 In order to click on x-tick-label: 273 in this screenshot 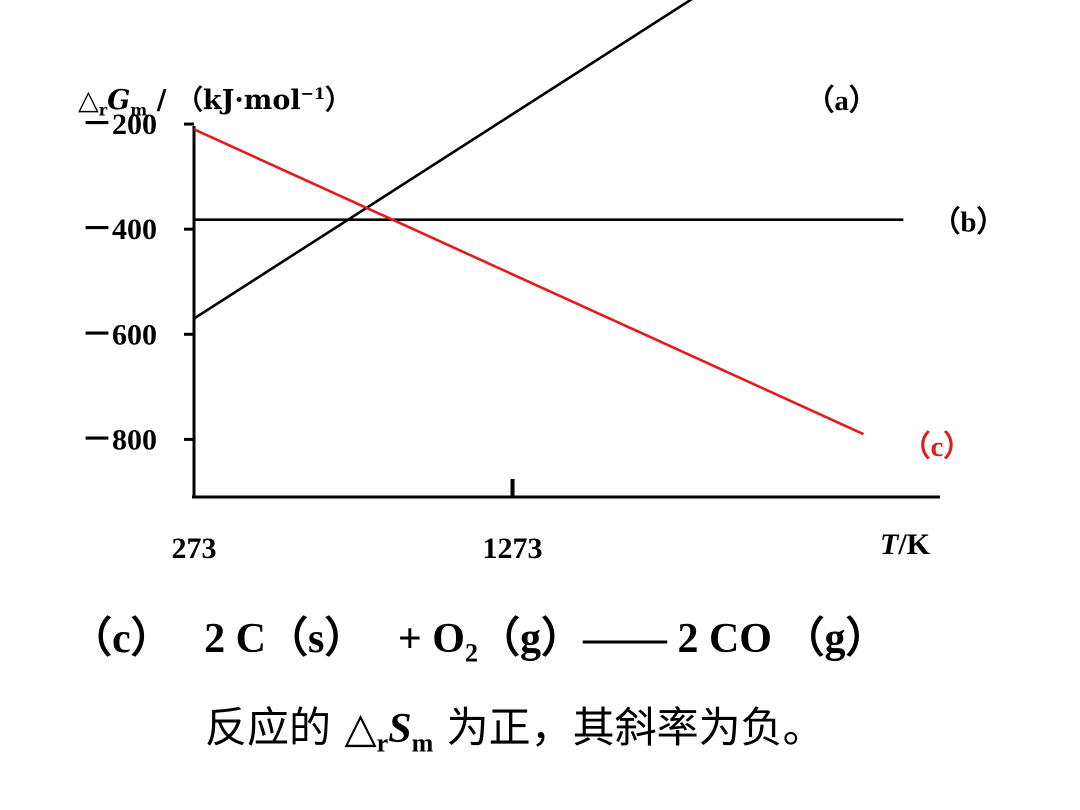, I will do `click(194, 548)`.